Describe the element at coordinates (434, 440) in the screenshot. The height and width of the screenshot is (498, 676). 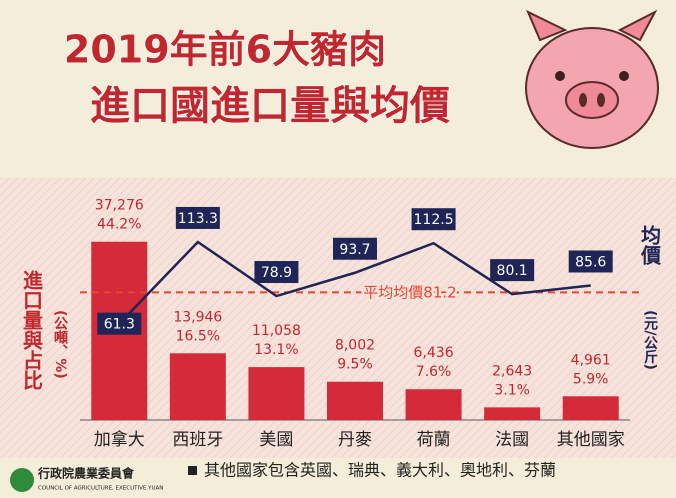
I see `x-tick-label: 荷蘭` at that location.